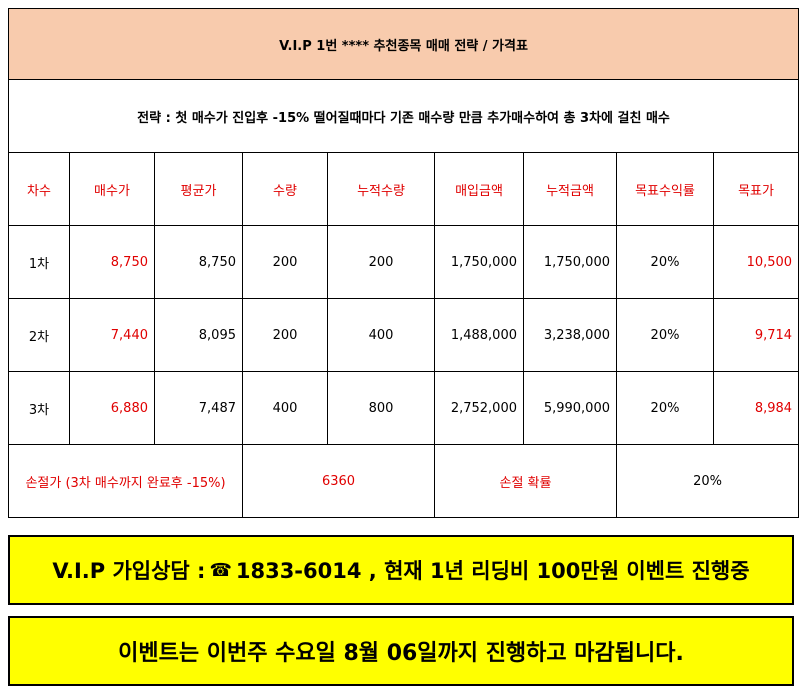 Image resolution: width=804 pixels, height=692 pixels. I want to click on cell-target-price: 9,714, so click(756, 335).